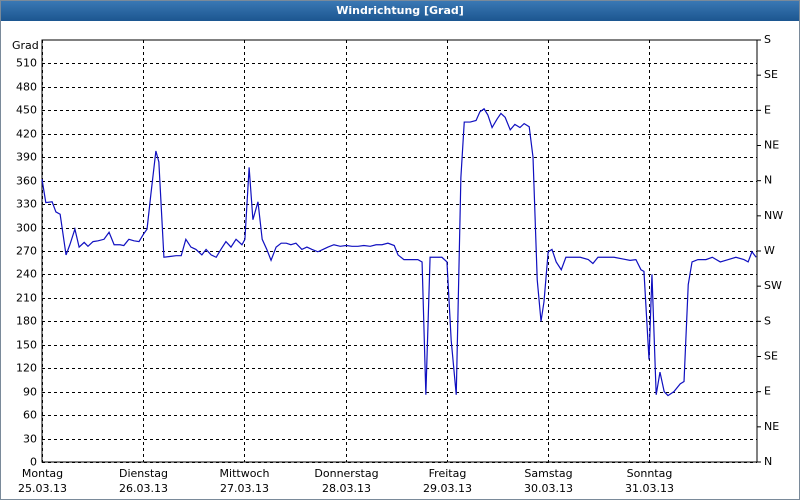 The image size is (800, 500). I want to click on y-tick-label: 390, so click(26, 157).